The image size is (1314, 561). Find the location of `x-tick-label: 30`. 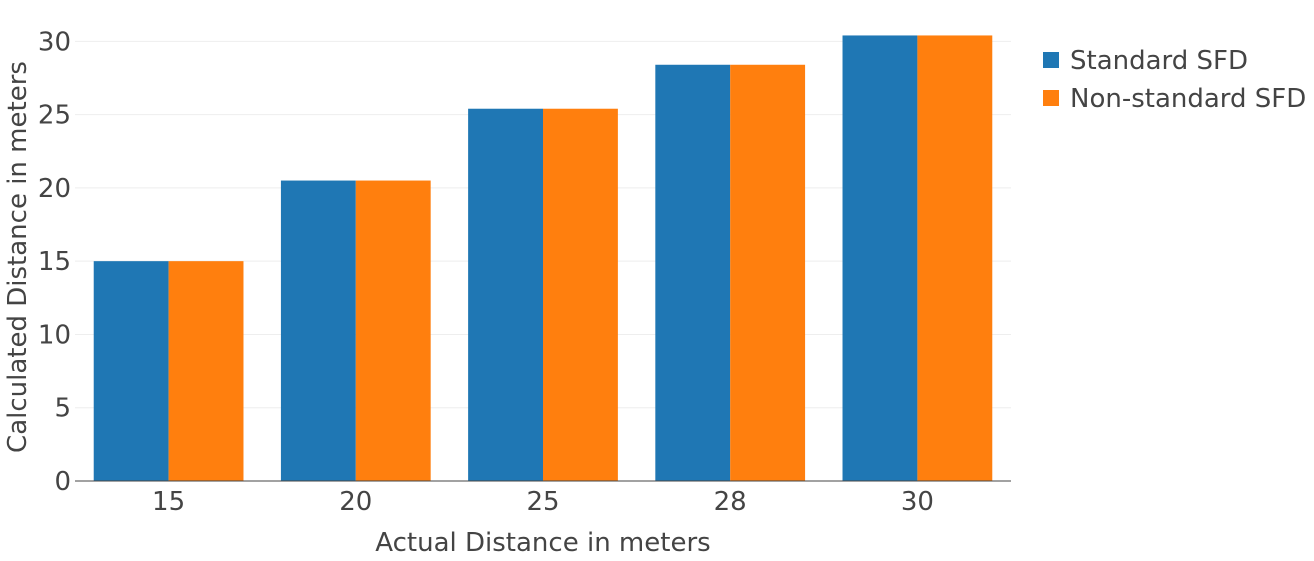

x-tick-label: 30 is located at coordinates (917, 502).